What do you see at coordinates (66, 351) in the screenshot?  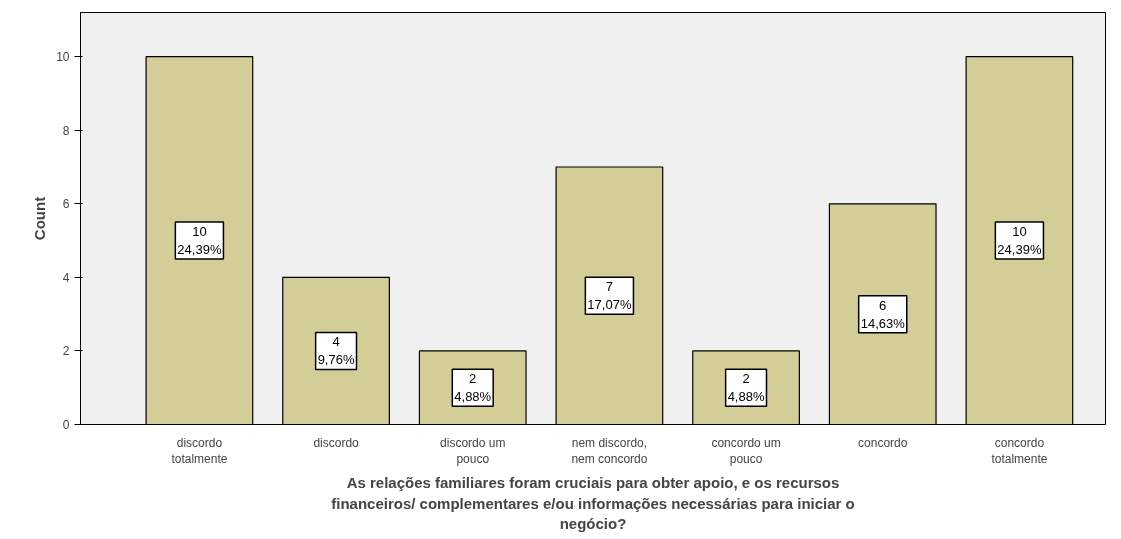 I see `y-tick-label: 2` at bounding box center [66, 351].